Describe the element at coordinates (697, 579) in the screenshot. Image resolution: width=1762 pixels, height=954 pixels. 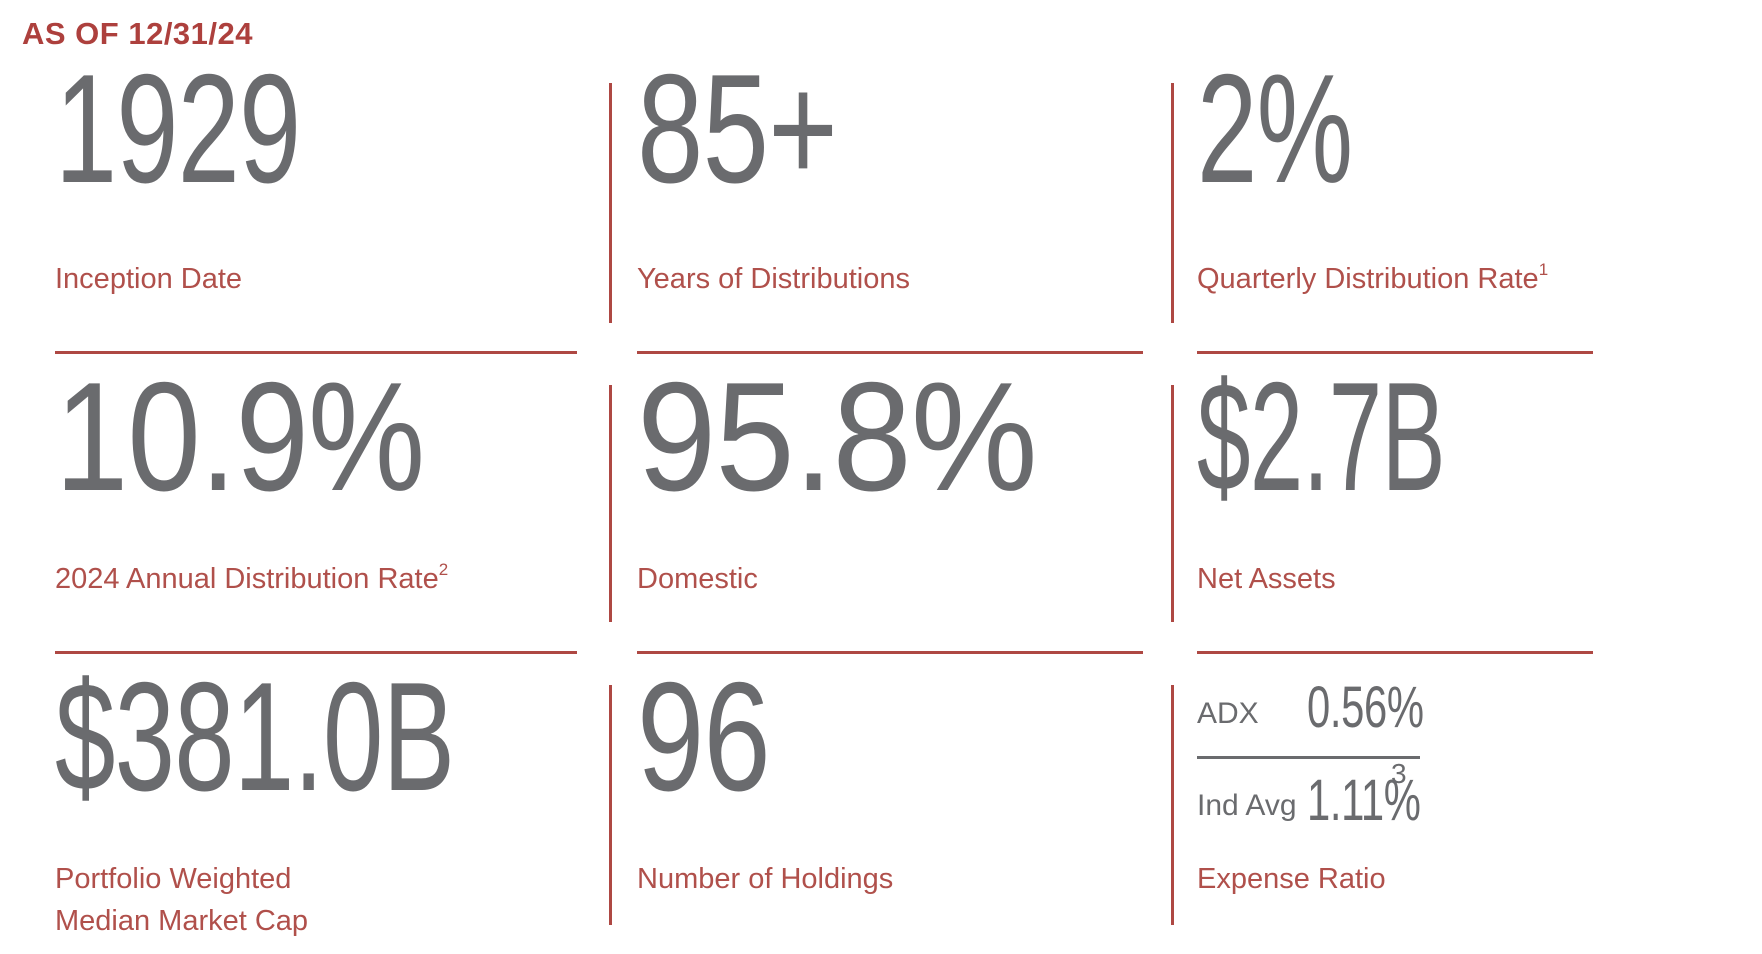
I see `stat-label-domestic: Domestic` at that location.